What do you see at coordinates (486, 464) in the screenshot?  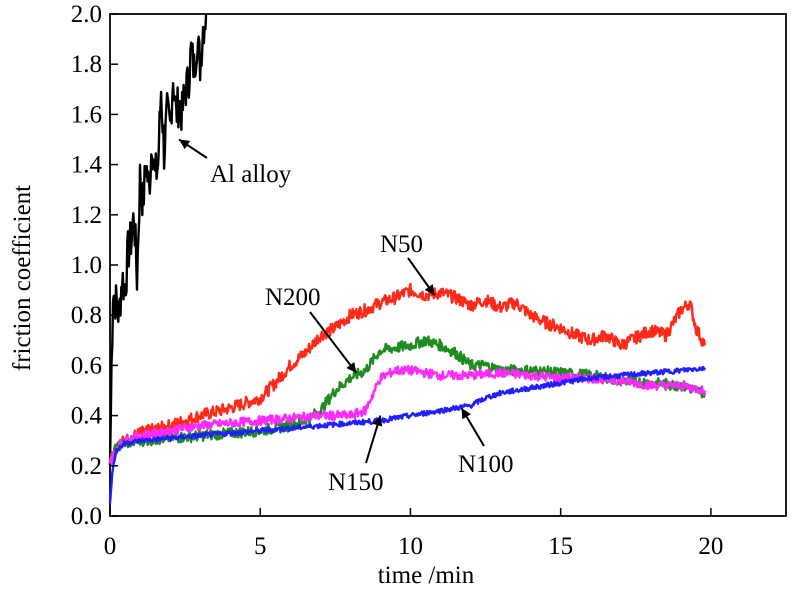 I see `annotation-label-n100: N100` at bounding box center [486, 464].